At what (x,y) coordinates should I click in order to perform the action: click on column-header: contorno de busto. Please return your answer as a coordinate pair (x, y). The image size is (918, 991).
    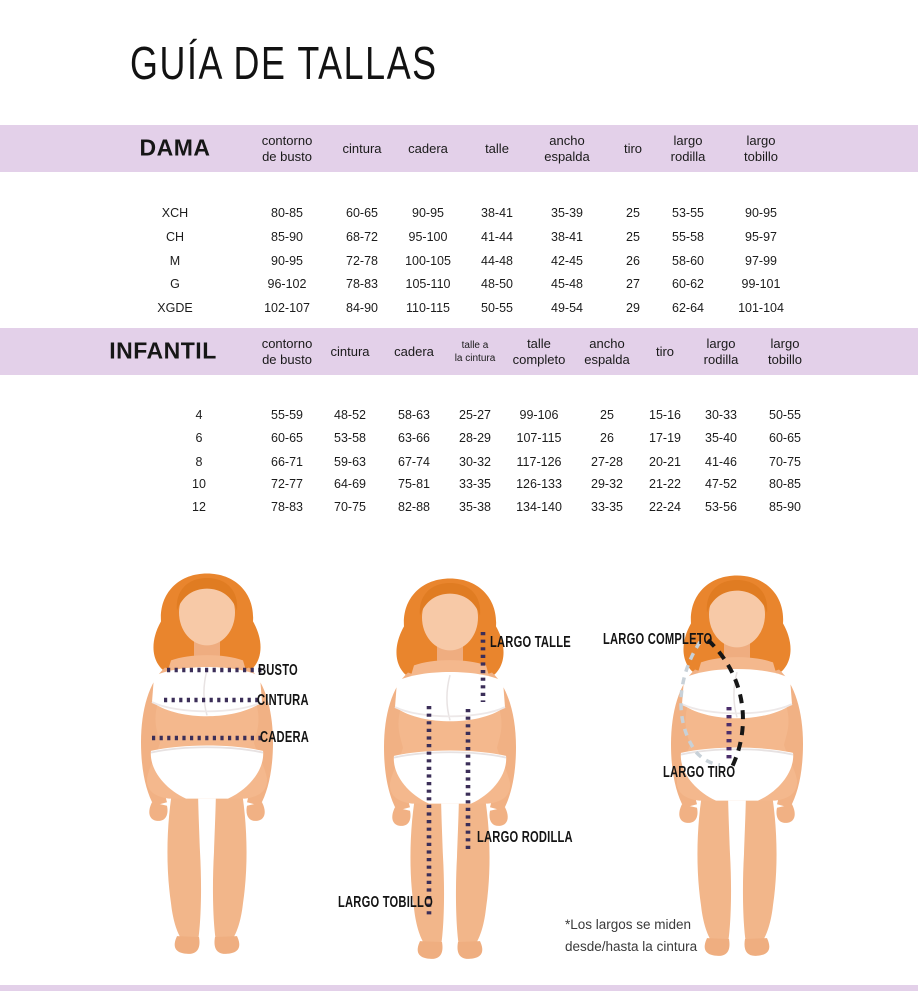
    Looking at the image, I should click on (287, 148).